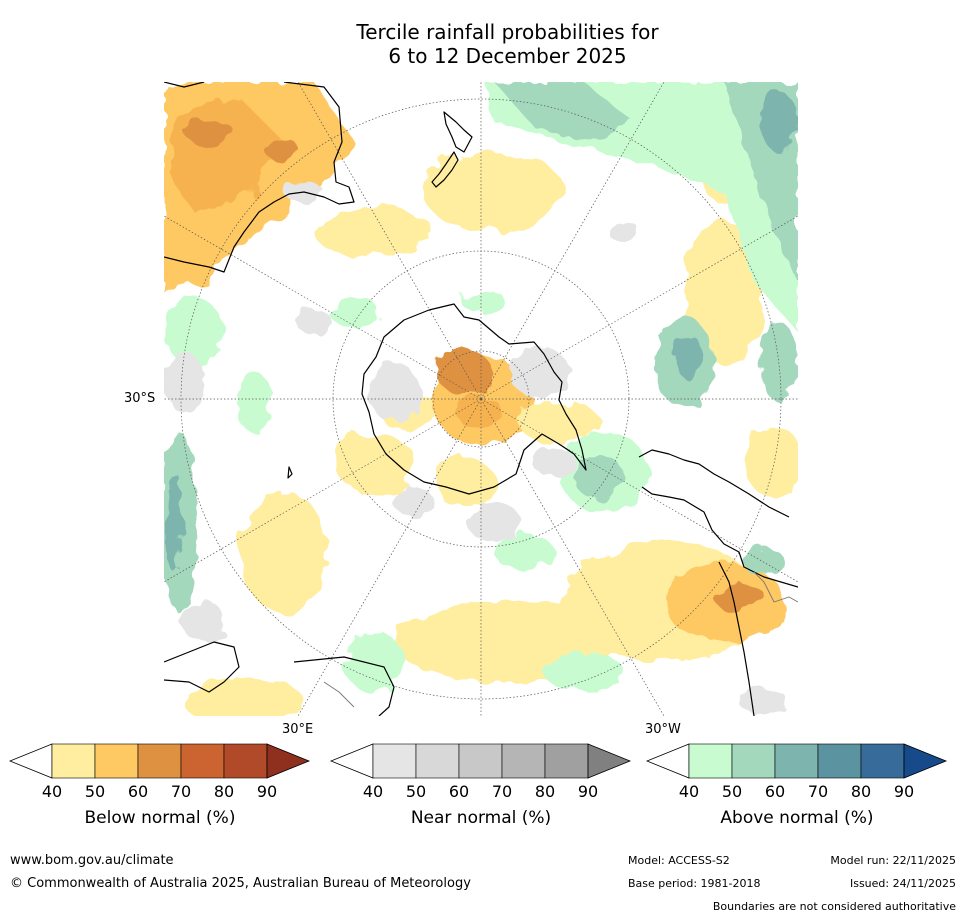  What do you see at coordinates (138, 791) in the screenshot?
I see `tick-below-60: 60` at bounding box center [138, 791].